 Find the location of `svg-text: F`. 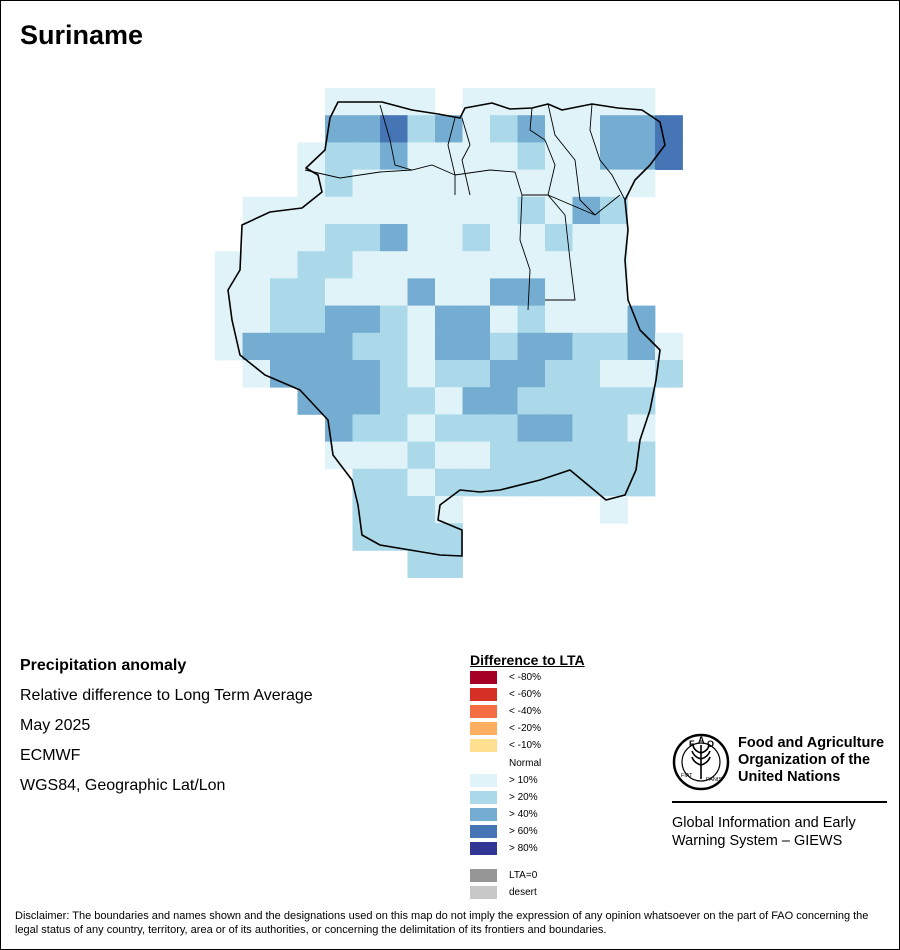

svg-text: F is located at coordinates (692, 744).